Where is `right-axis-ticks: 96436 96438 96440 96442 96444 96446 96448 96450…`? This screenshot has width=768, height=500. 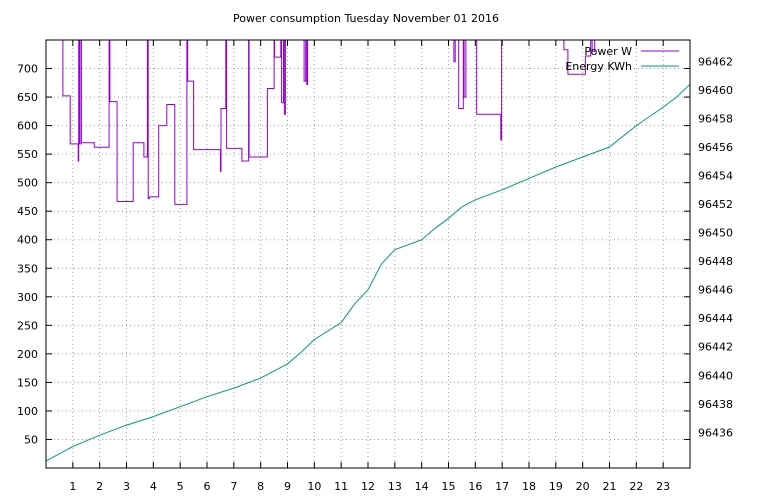 right-axis-ticks: 96436 96438 96440 96442 96444 96446 96448 96450… is located at coordinates (715, 247).